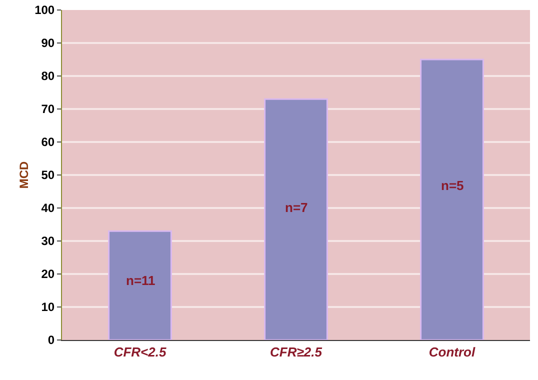  I want to click on y-tick-label: 100, so click(44, 10).